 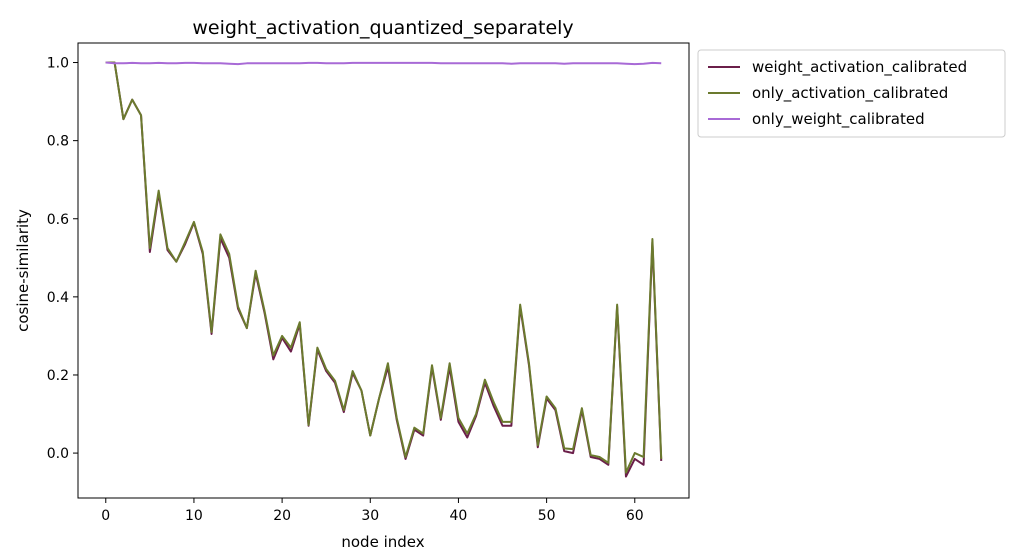 What do you see at coordinates (105, 516) in the screenshot?
I see `x-tick-label: 0` at bounding box center [105, 516].